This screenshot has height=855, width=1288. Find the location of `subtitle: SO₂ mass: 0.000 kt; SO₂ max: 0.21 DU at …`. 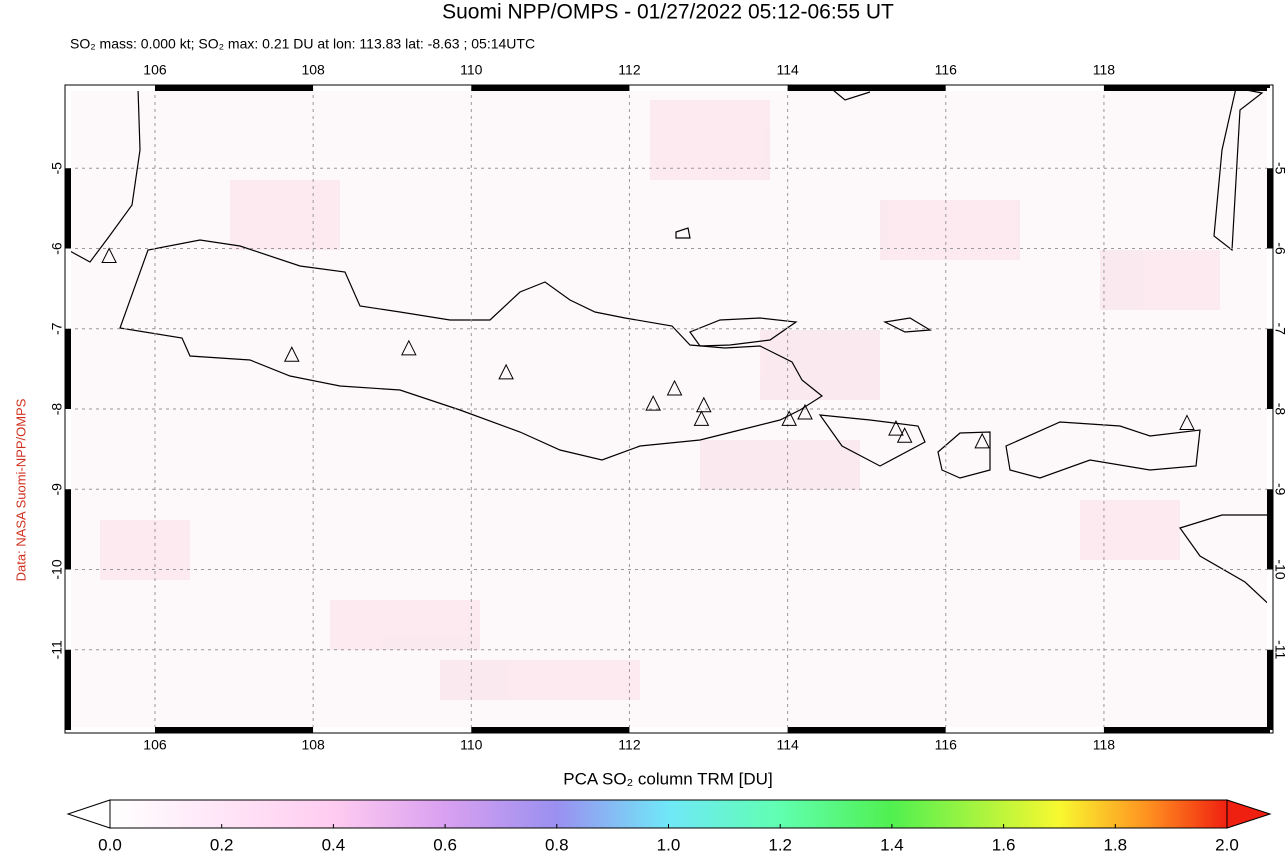

subtitle: SO₂ mass: 0.000 kt; SO₂ max: 0.21 DU at … is located at coordinates (302, 44).